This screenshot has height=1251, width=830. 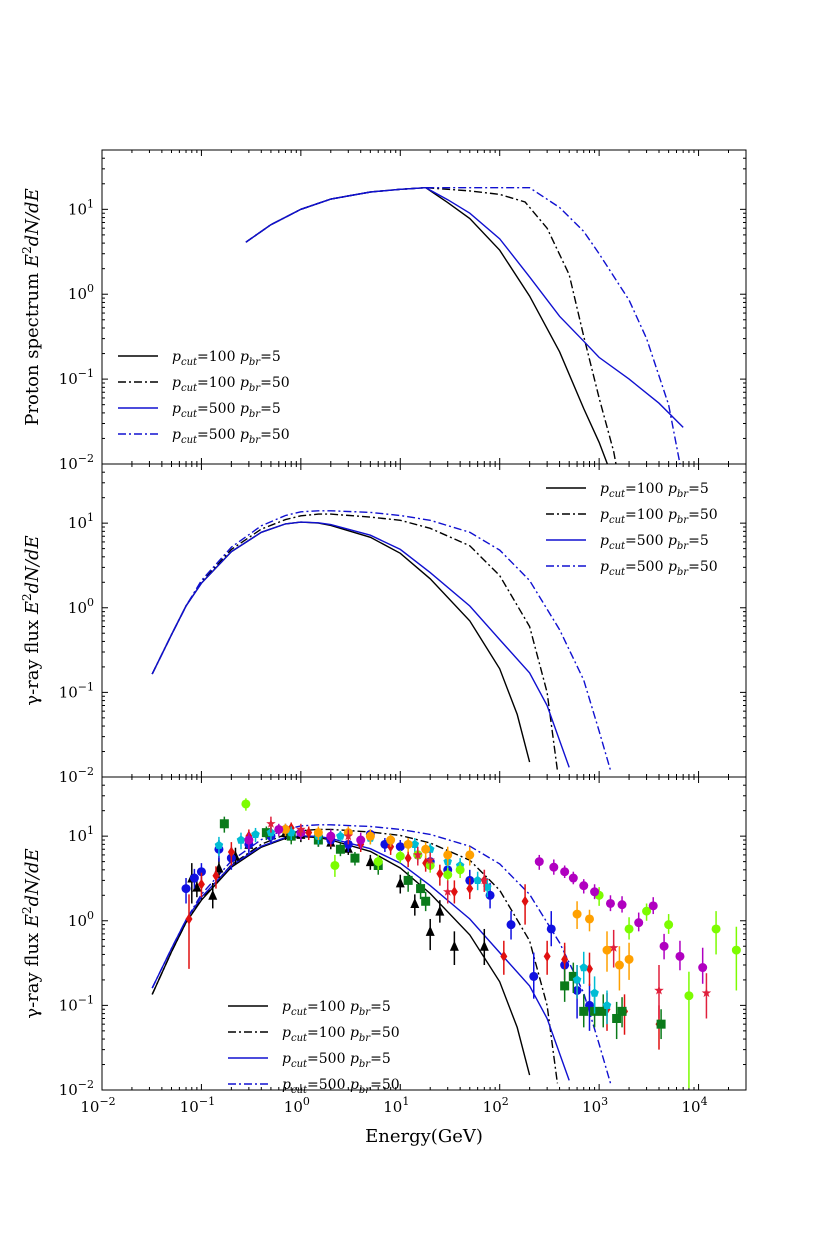 I want to click on xtick-label: 10⁻¹, so click(x=197, y=1105).